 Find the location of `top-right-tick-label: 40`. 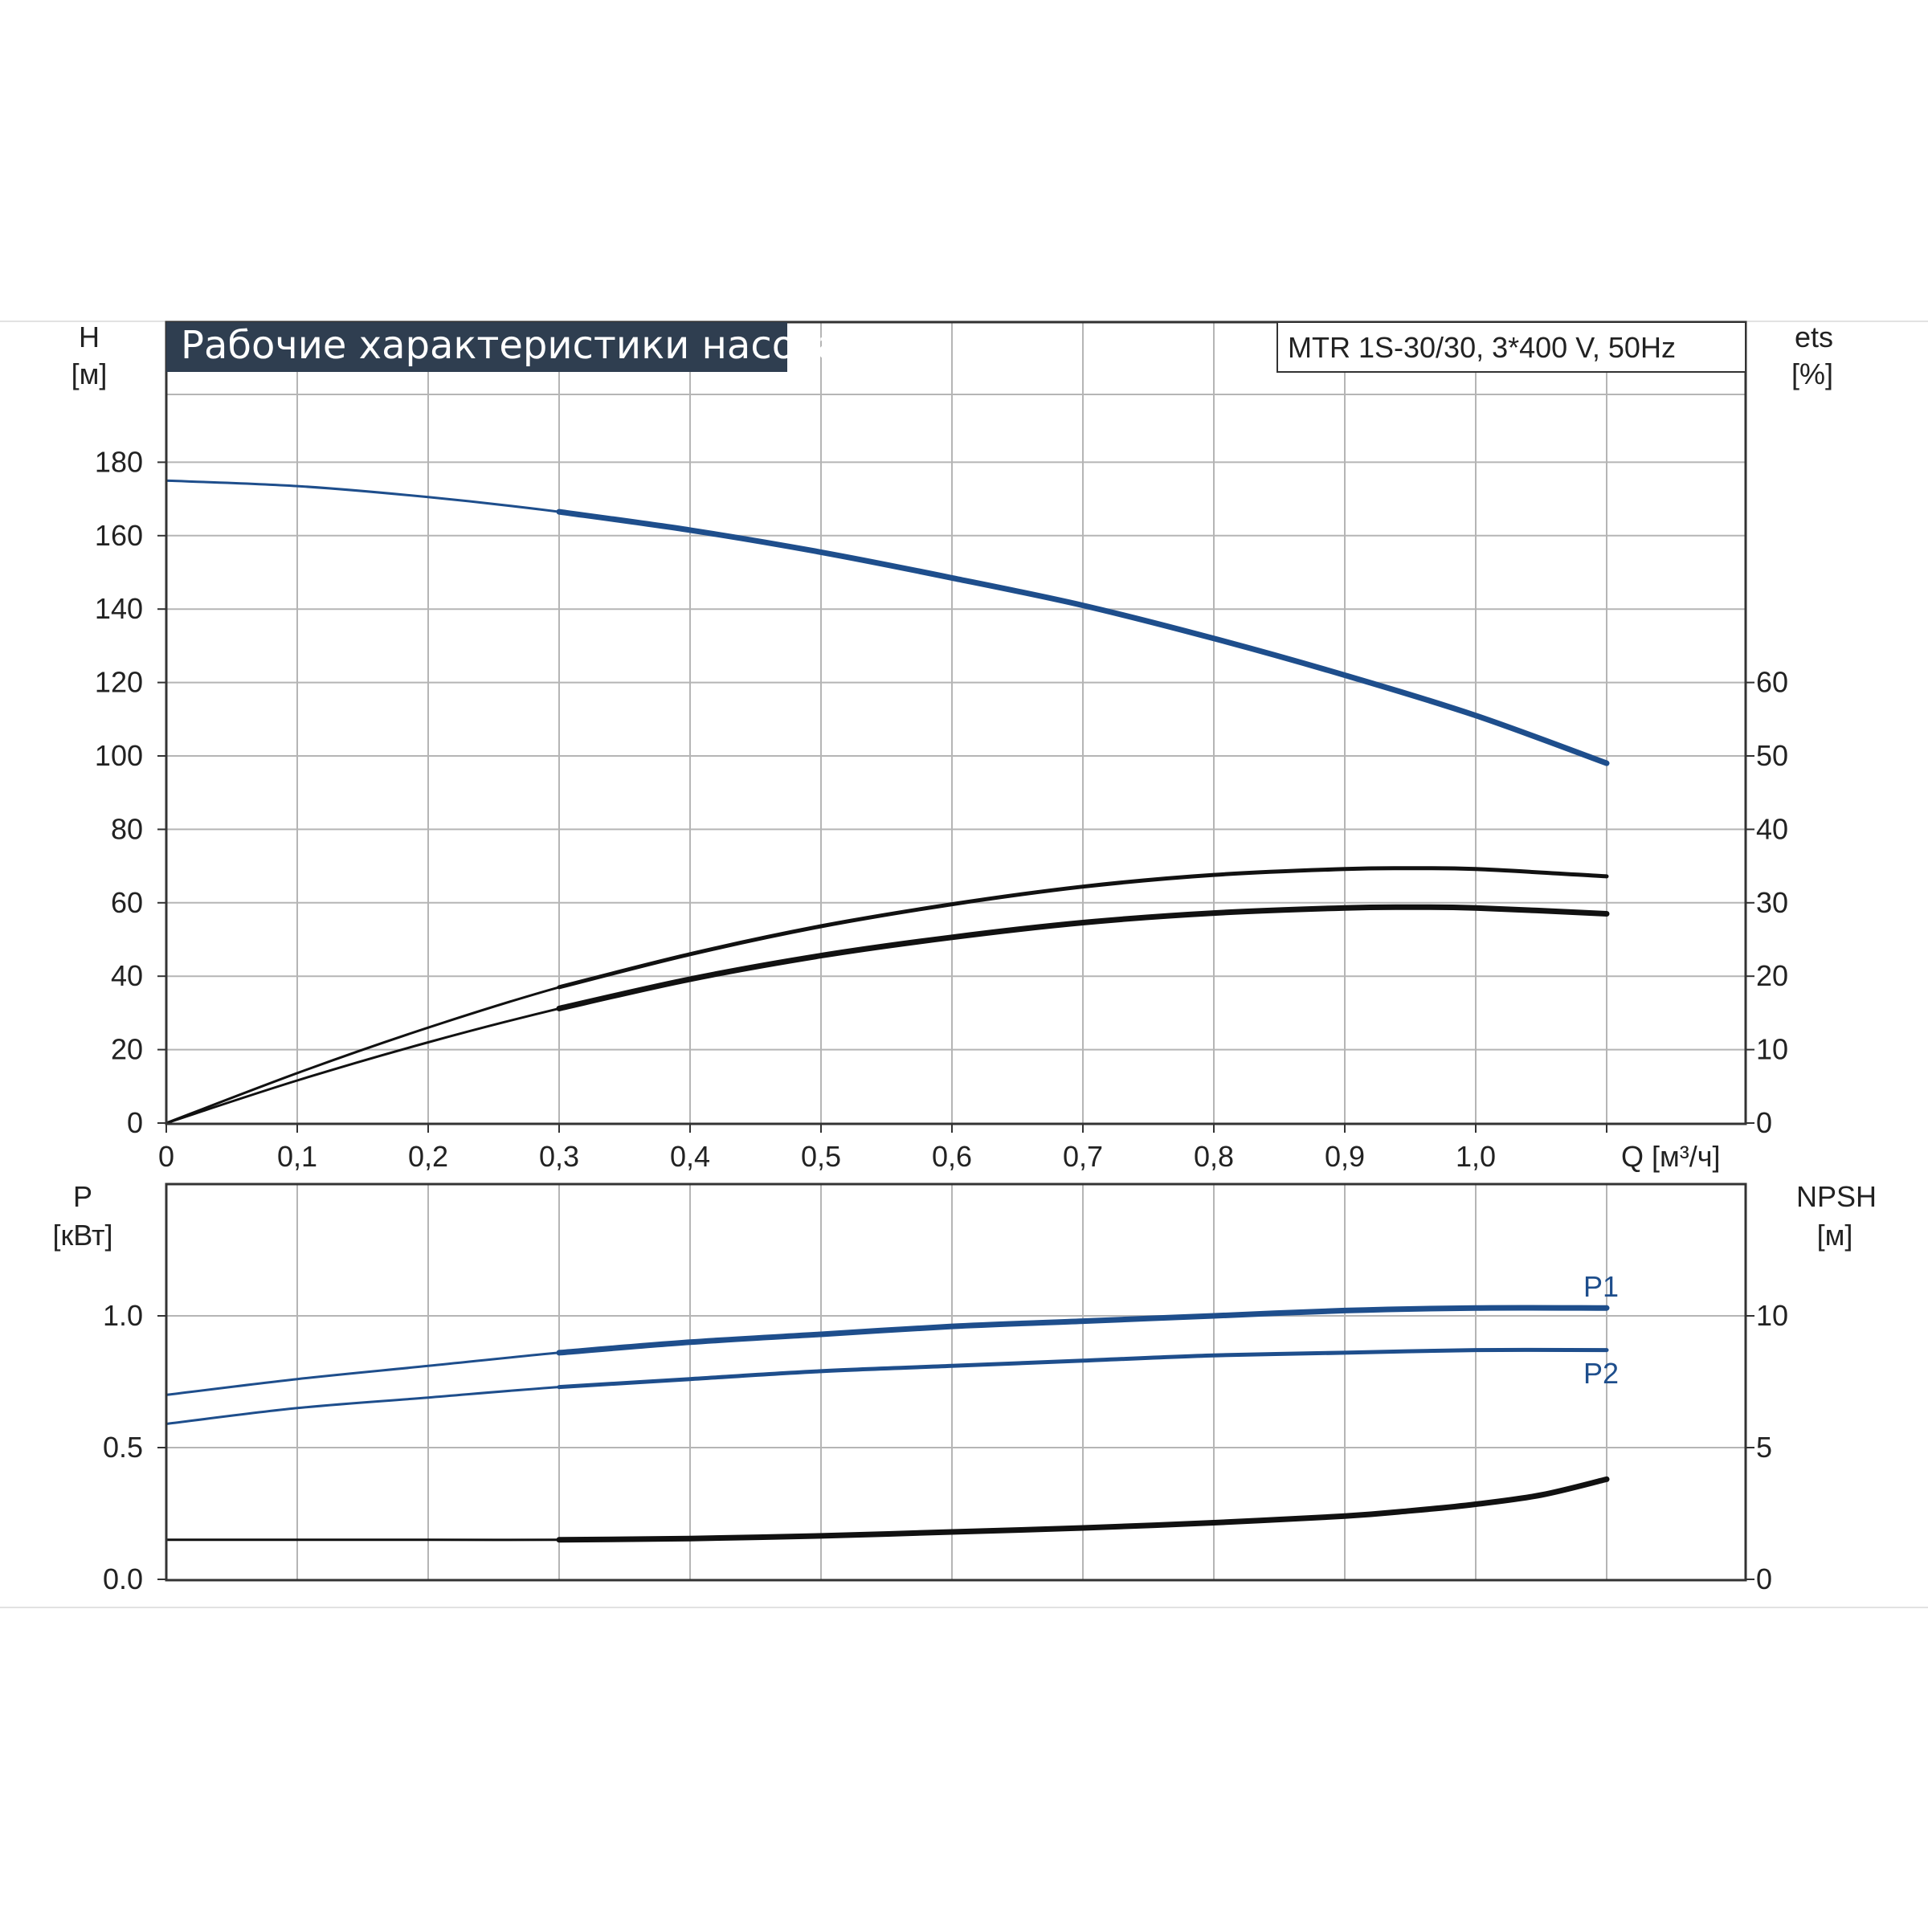

top-right-tick-label: 40 is located at coordinates (1772, 829).